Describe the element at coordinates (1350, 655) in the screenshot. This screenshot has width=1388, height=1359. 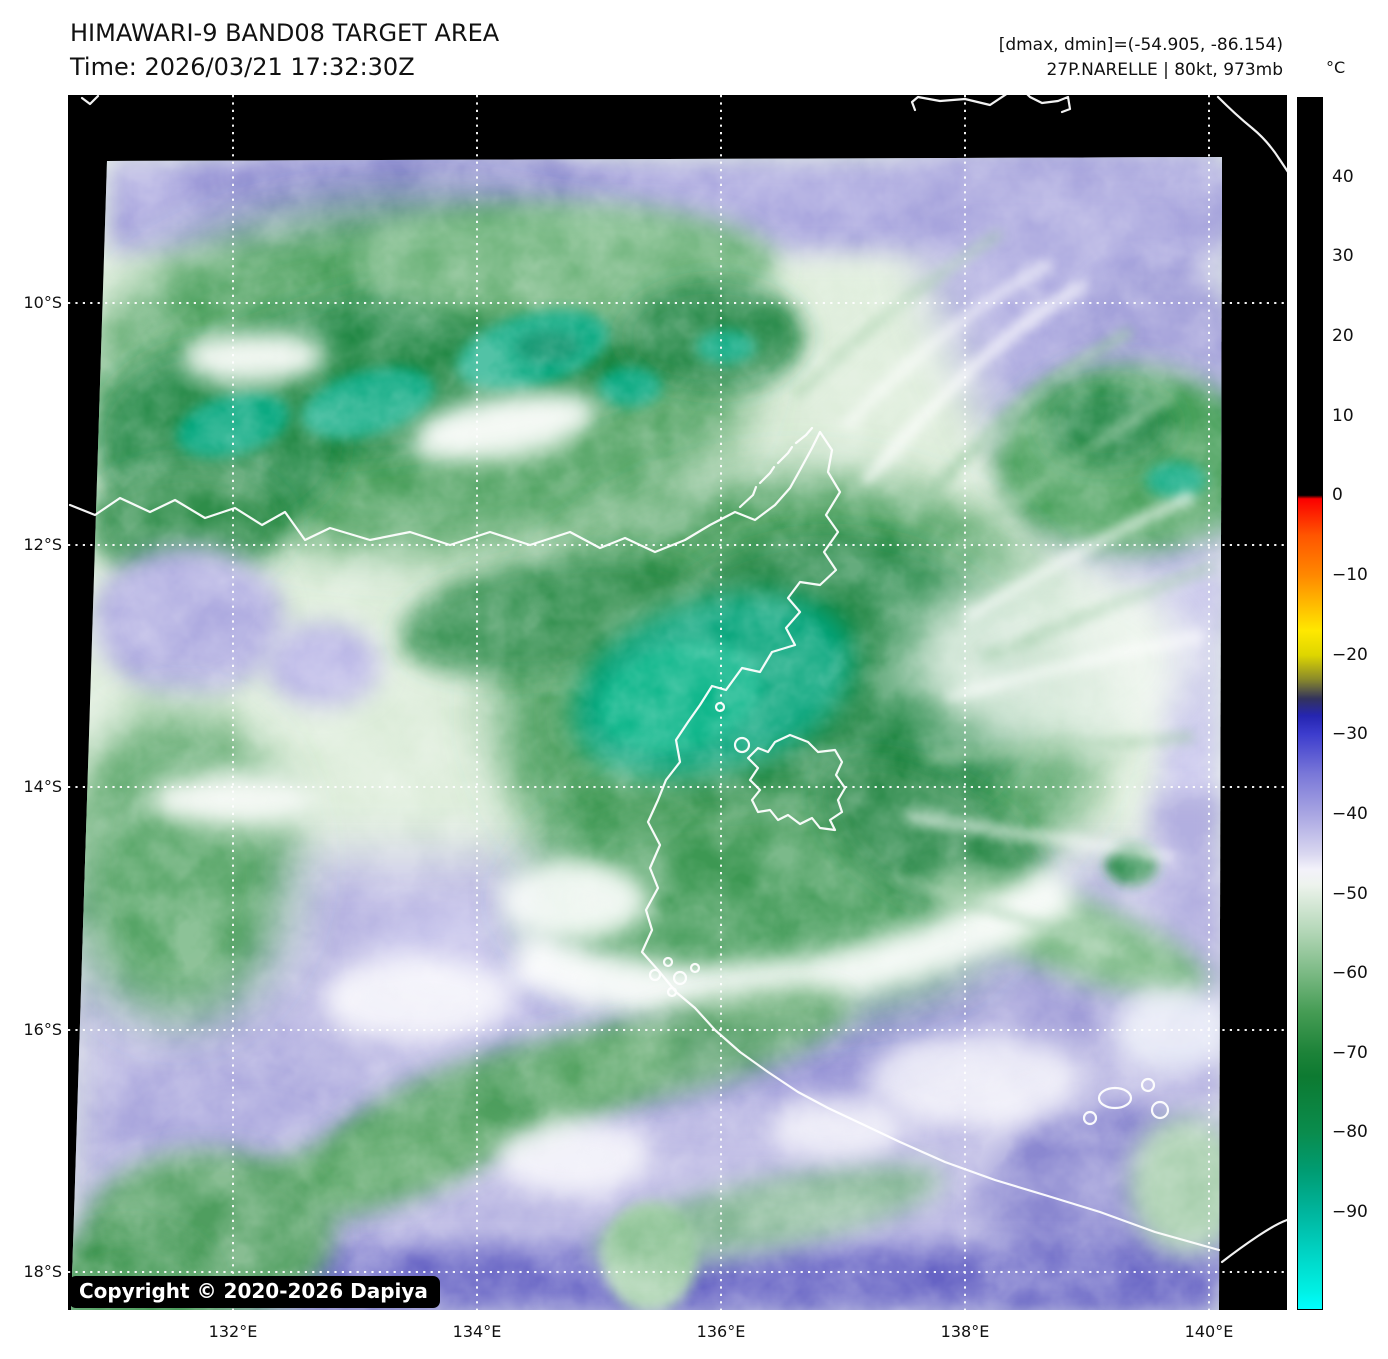
I see `colorbar-tick-label: −20` at that location.